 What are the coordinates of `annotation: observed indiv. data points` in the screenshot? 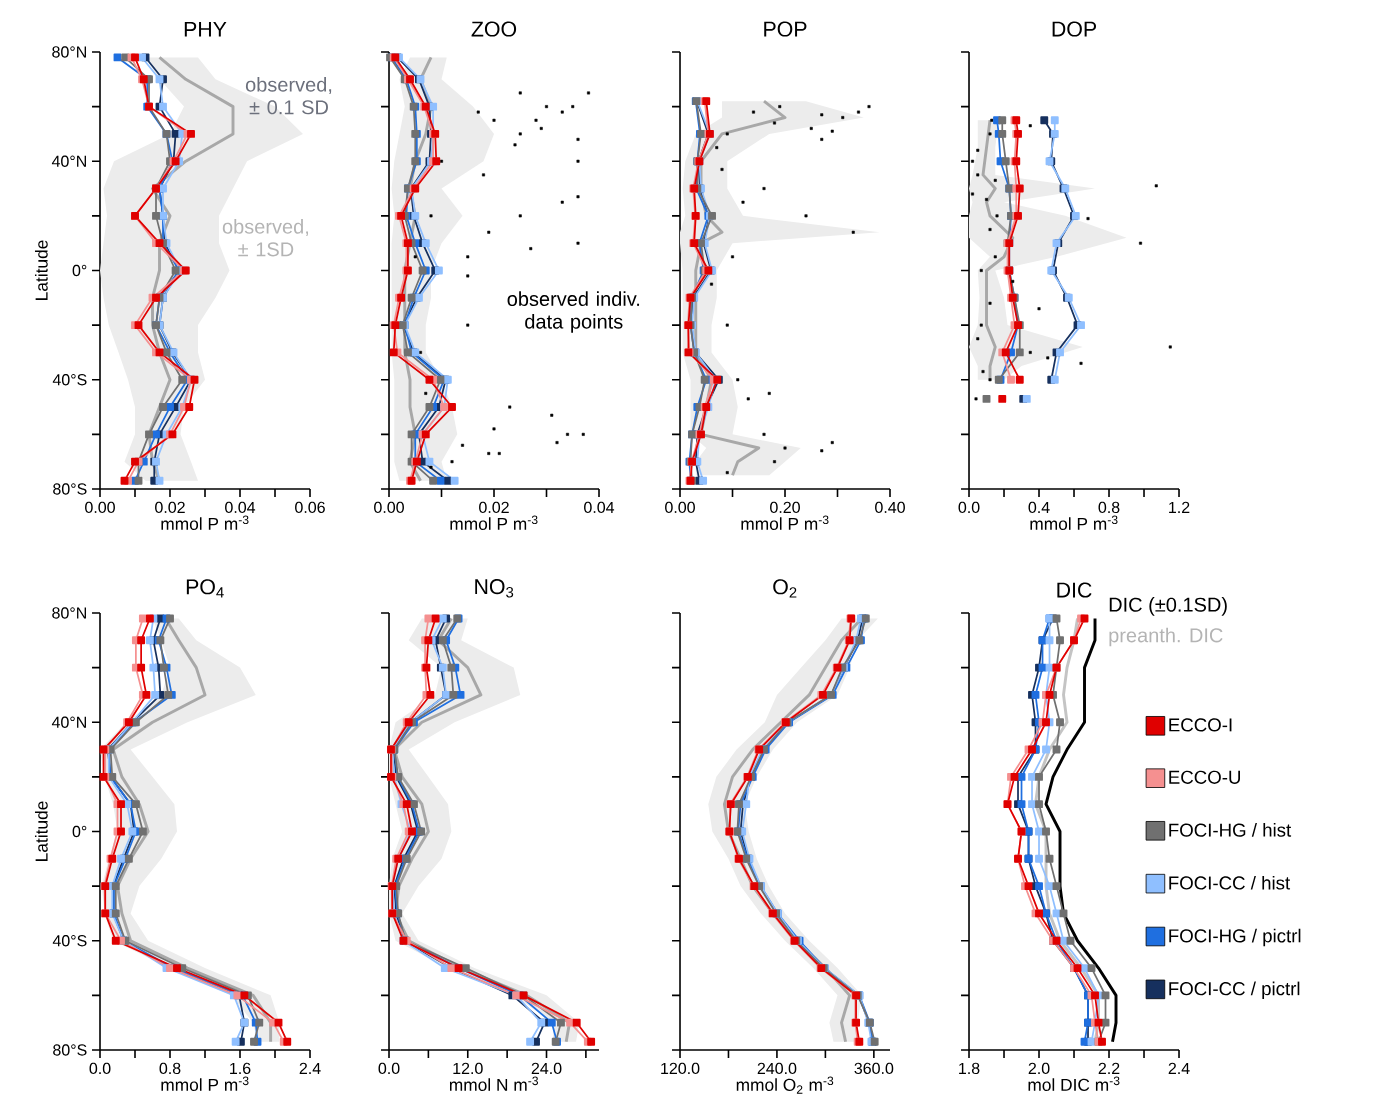 It's located at (573, 312).